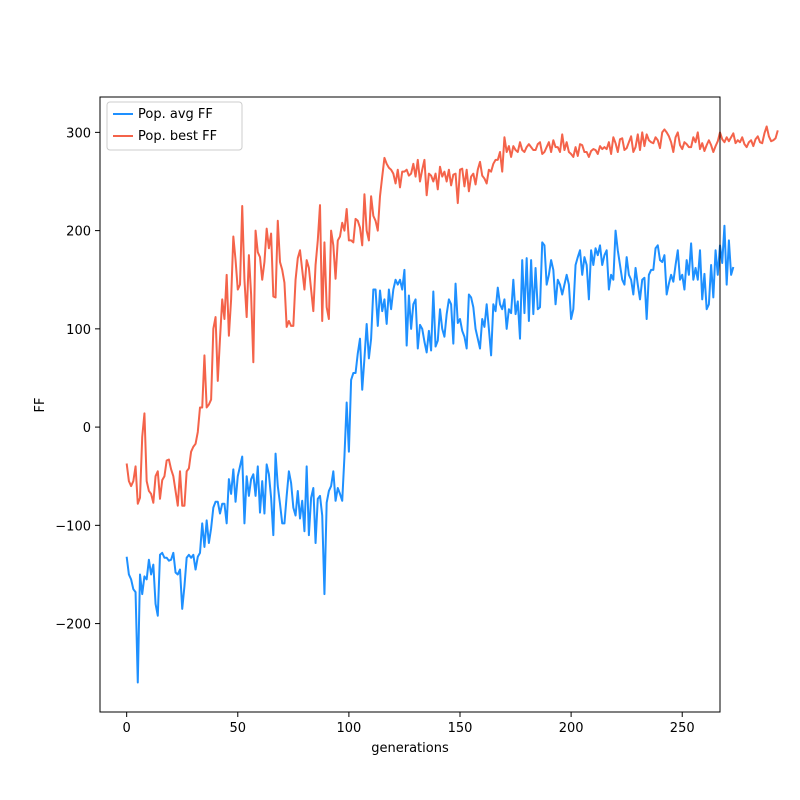 The image size is (800, 800). What do you see at coordinates (348, 728) in the screenshot?
I see `x-tick-label: 100` at bounding box center [348, 728].